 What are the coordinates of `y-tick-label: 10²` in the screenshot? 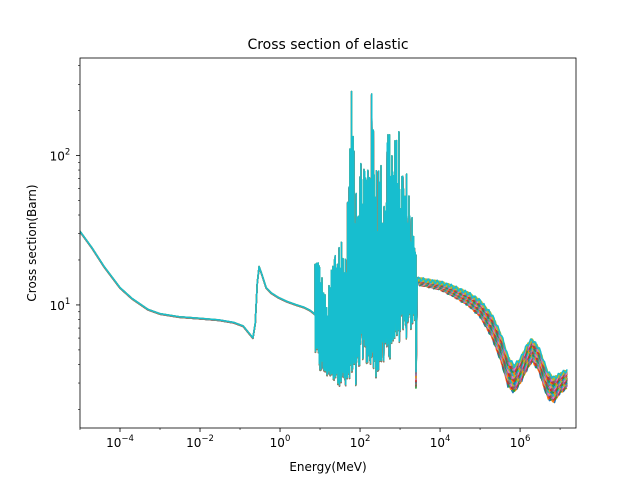 It's located at (60, 156).